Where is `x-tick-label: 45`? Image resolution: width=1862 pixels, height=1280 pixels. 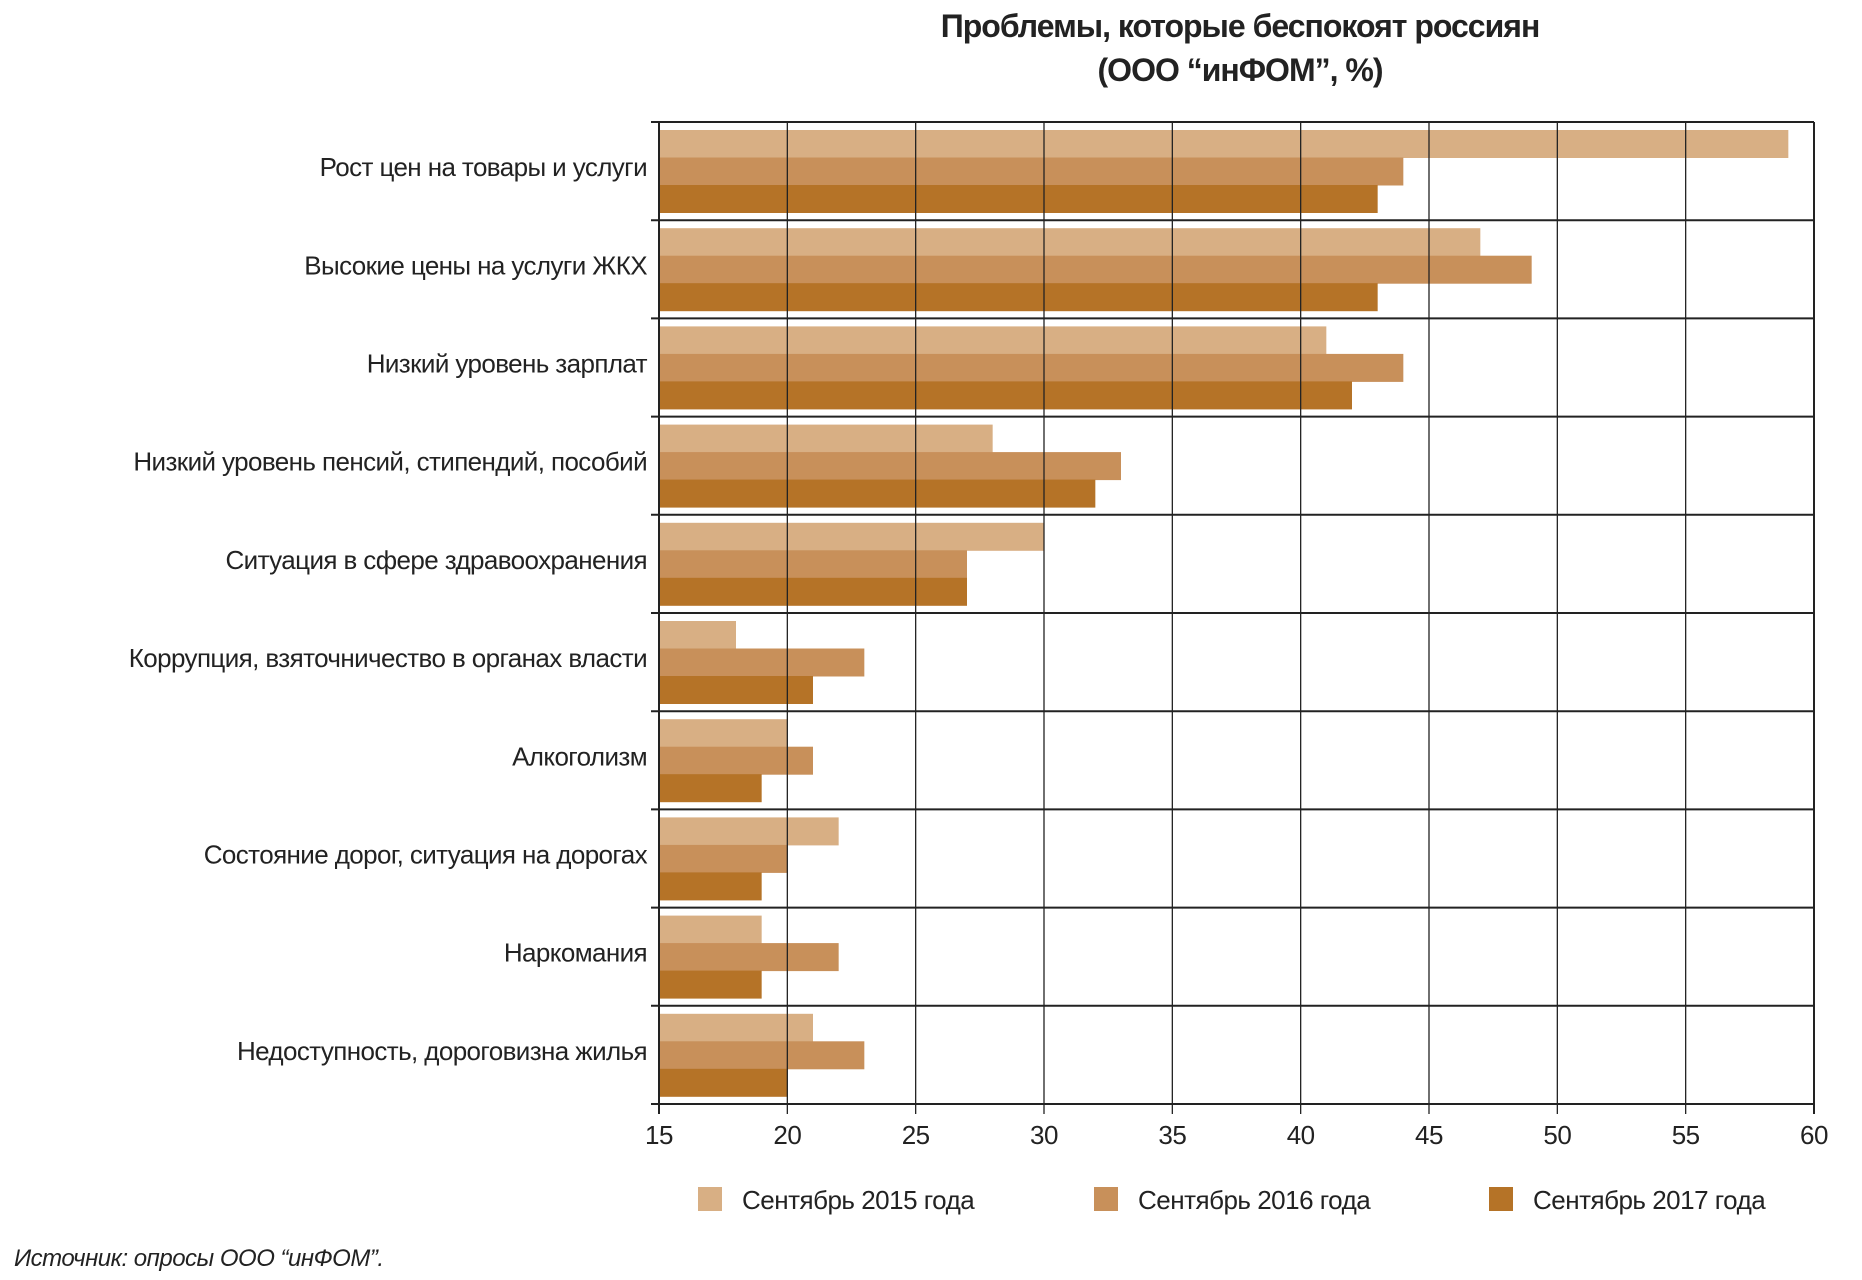
x-tick-label: 45 is located at coordinates (1429, 1135).